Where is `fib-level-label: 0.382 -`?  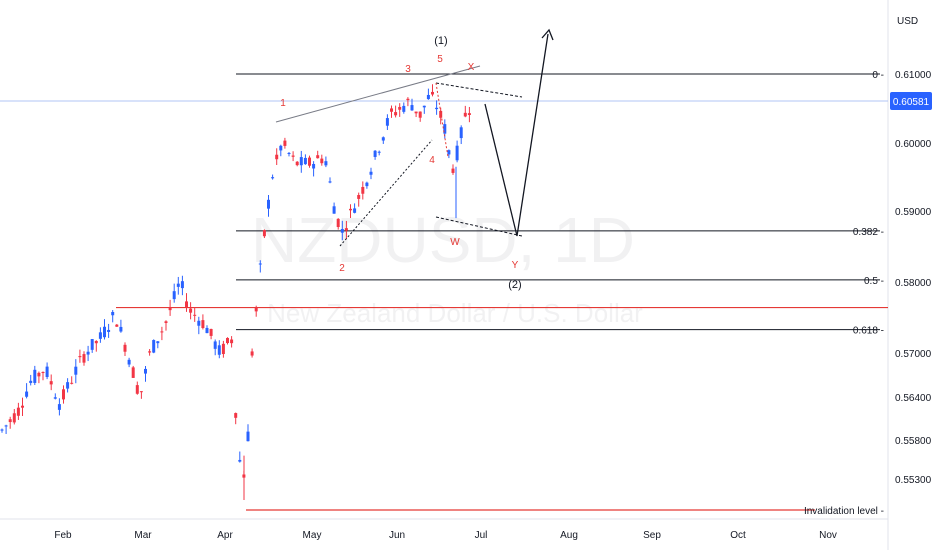
fib-level-label: 0.382 - is located at coordinates (868, 232).